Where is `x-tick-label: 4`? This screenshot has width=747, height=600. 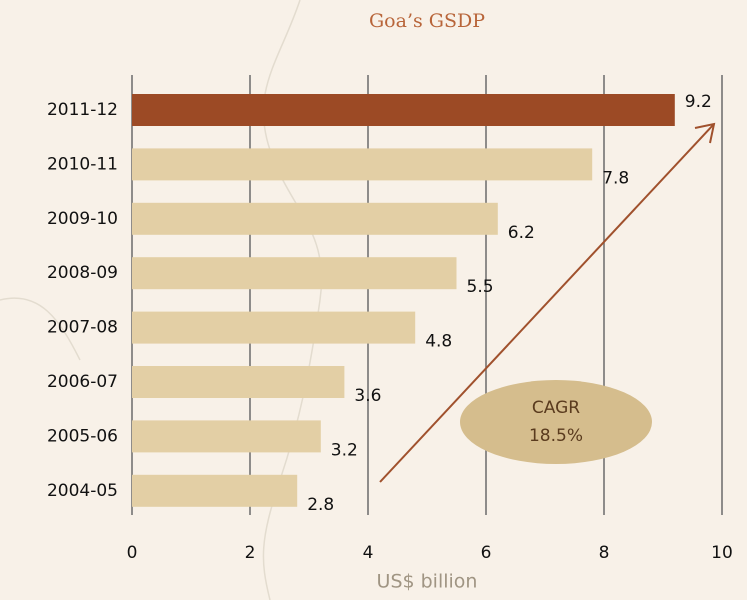 x-tick-label: 4 is located at coordinates (368, 553).